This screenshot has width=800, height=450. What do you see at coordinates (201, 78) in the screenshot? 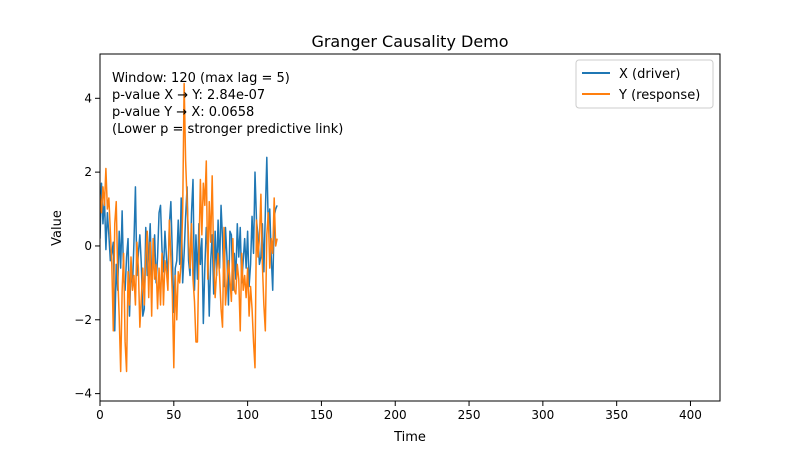
I see `annotation-line-1: Window: 120 (max lag = 5)` at bounding box center [201, 78].